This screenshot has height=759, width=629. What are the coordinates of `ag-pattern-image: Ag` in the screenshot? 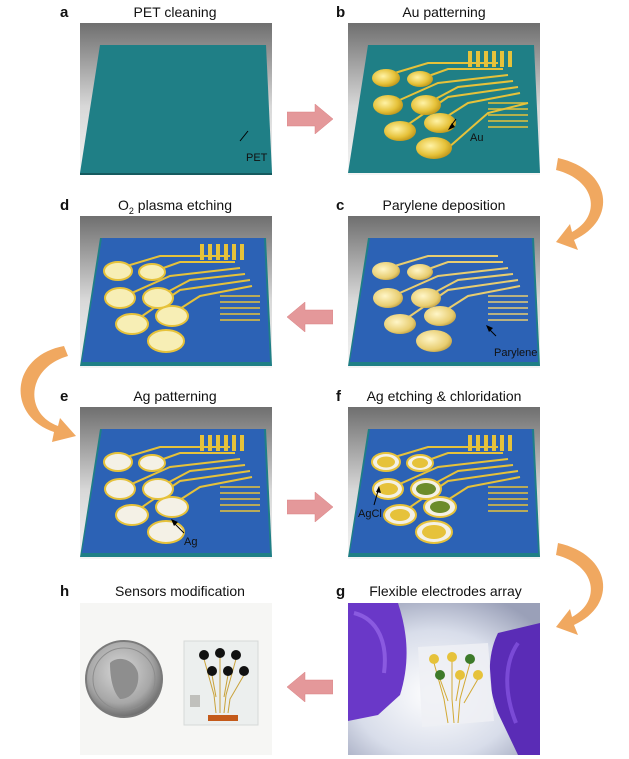 It's located at (176, 483).